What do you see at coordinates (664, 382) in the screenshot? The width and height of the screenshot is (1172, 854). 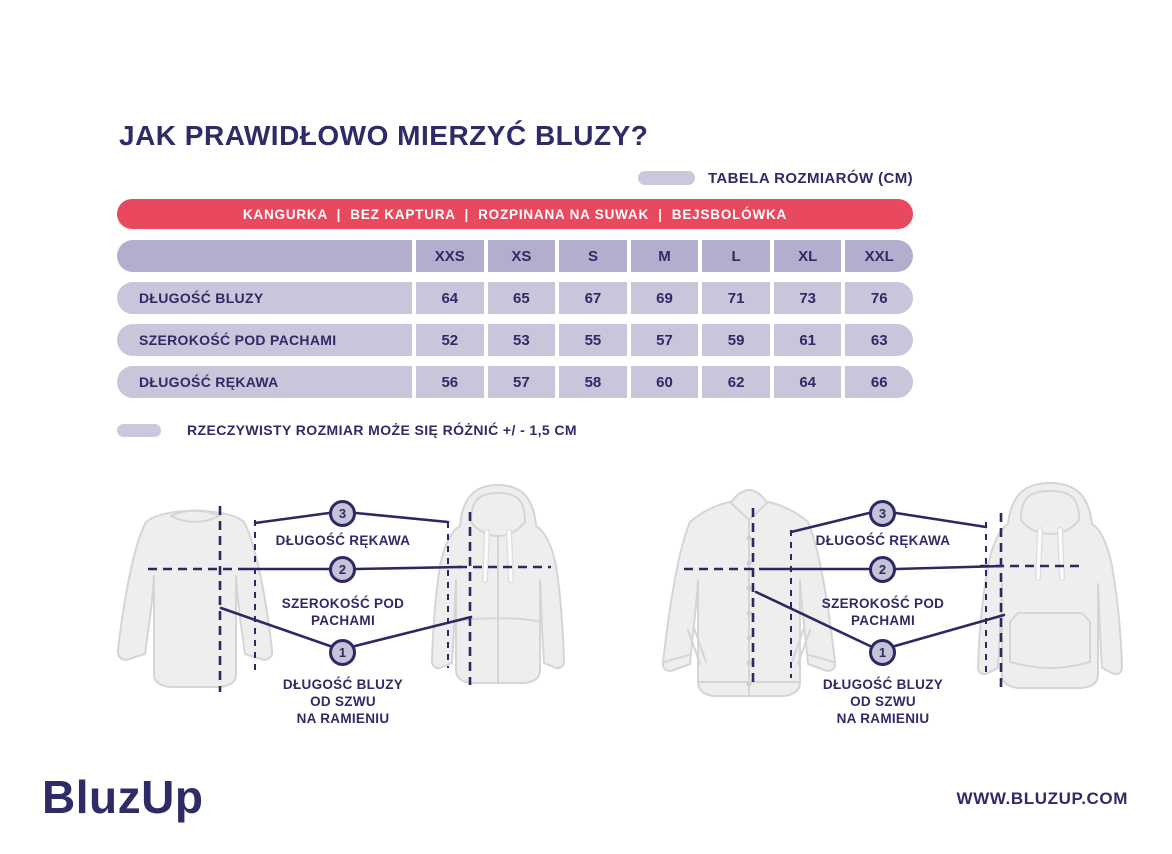 I see `size-value: 60` at bounding box center [664, 382].